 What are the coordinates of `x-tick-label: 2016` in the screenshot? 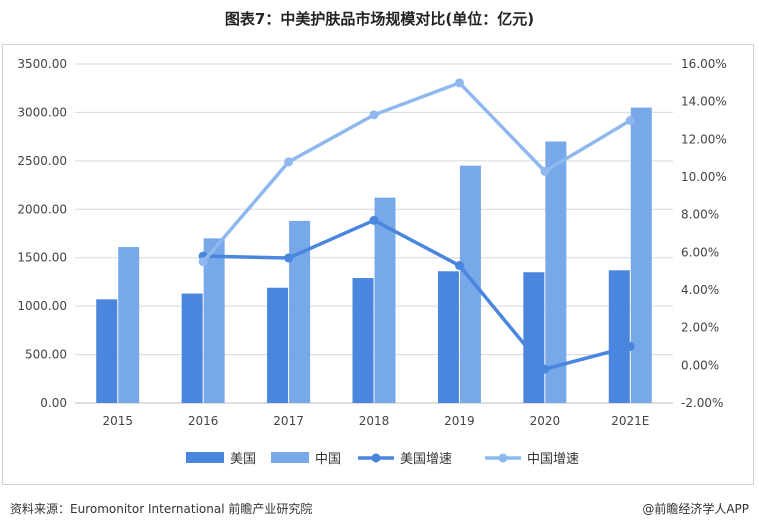 It's located at (203, 421).